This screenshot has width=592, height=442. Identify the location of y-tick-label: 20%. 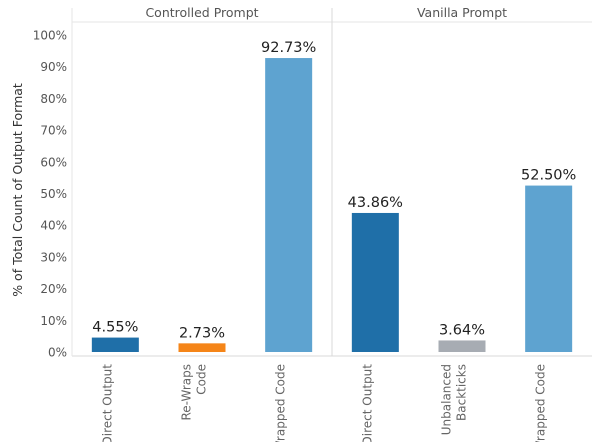
(53, 289).